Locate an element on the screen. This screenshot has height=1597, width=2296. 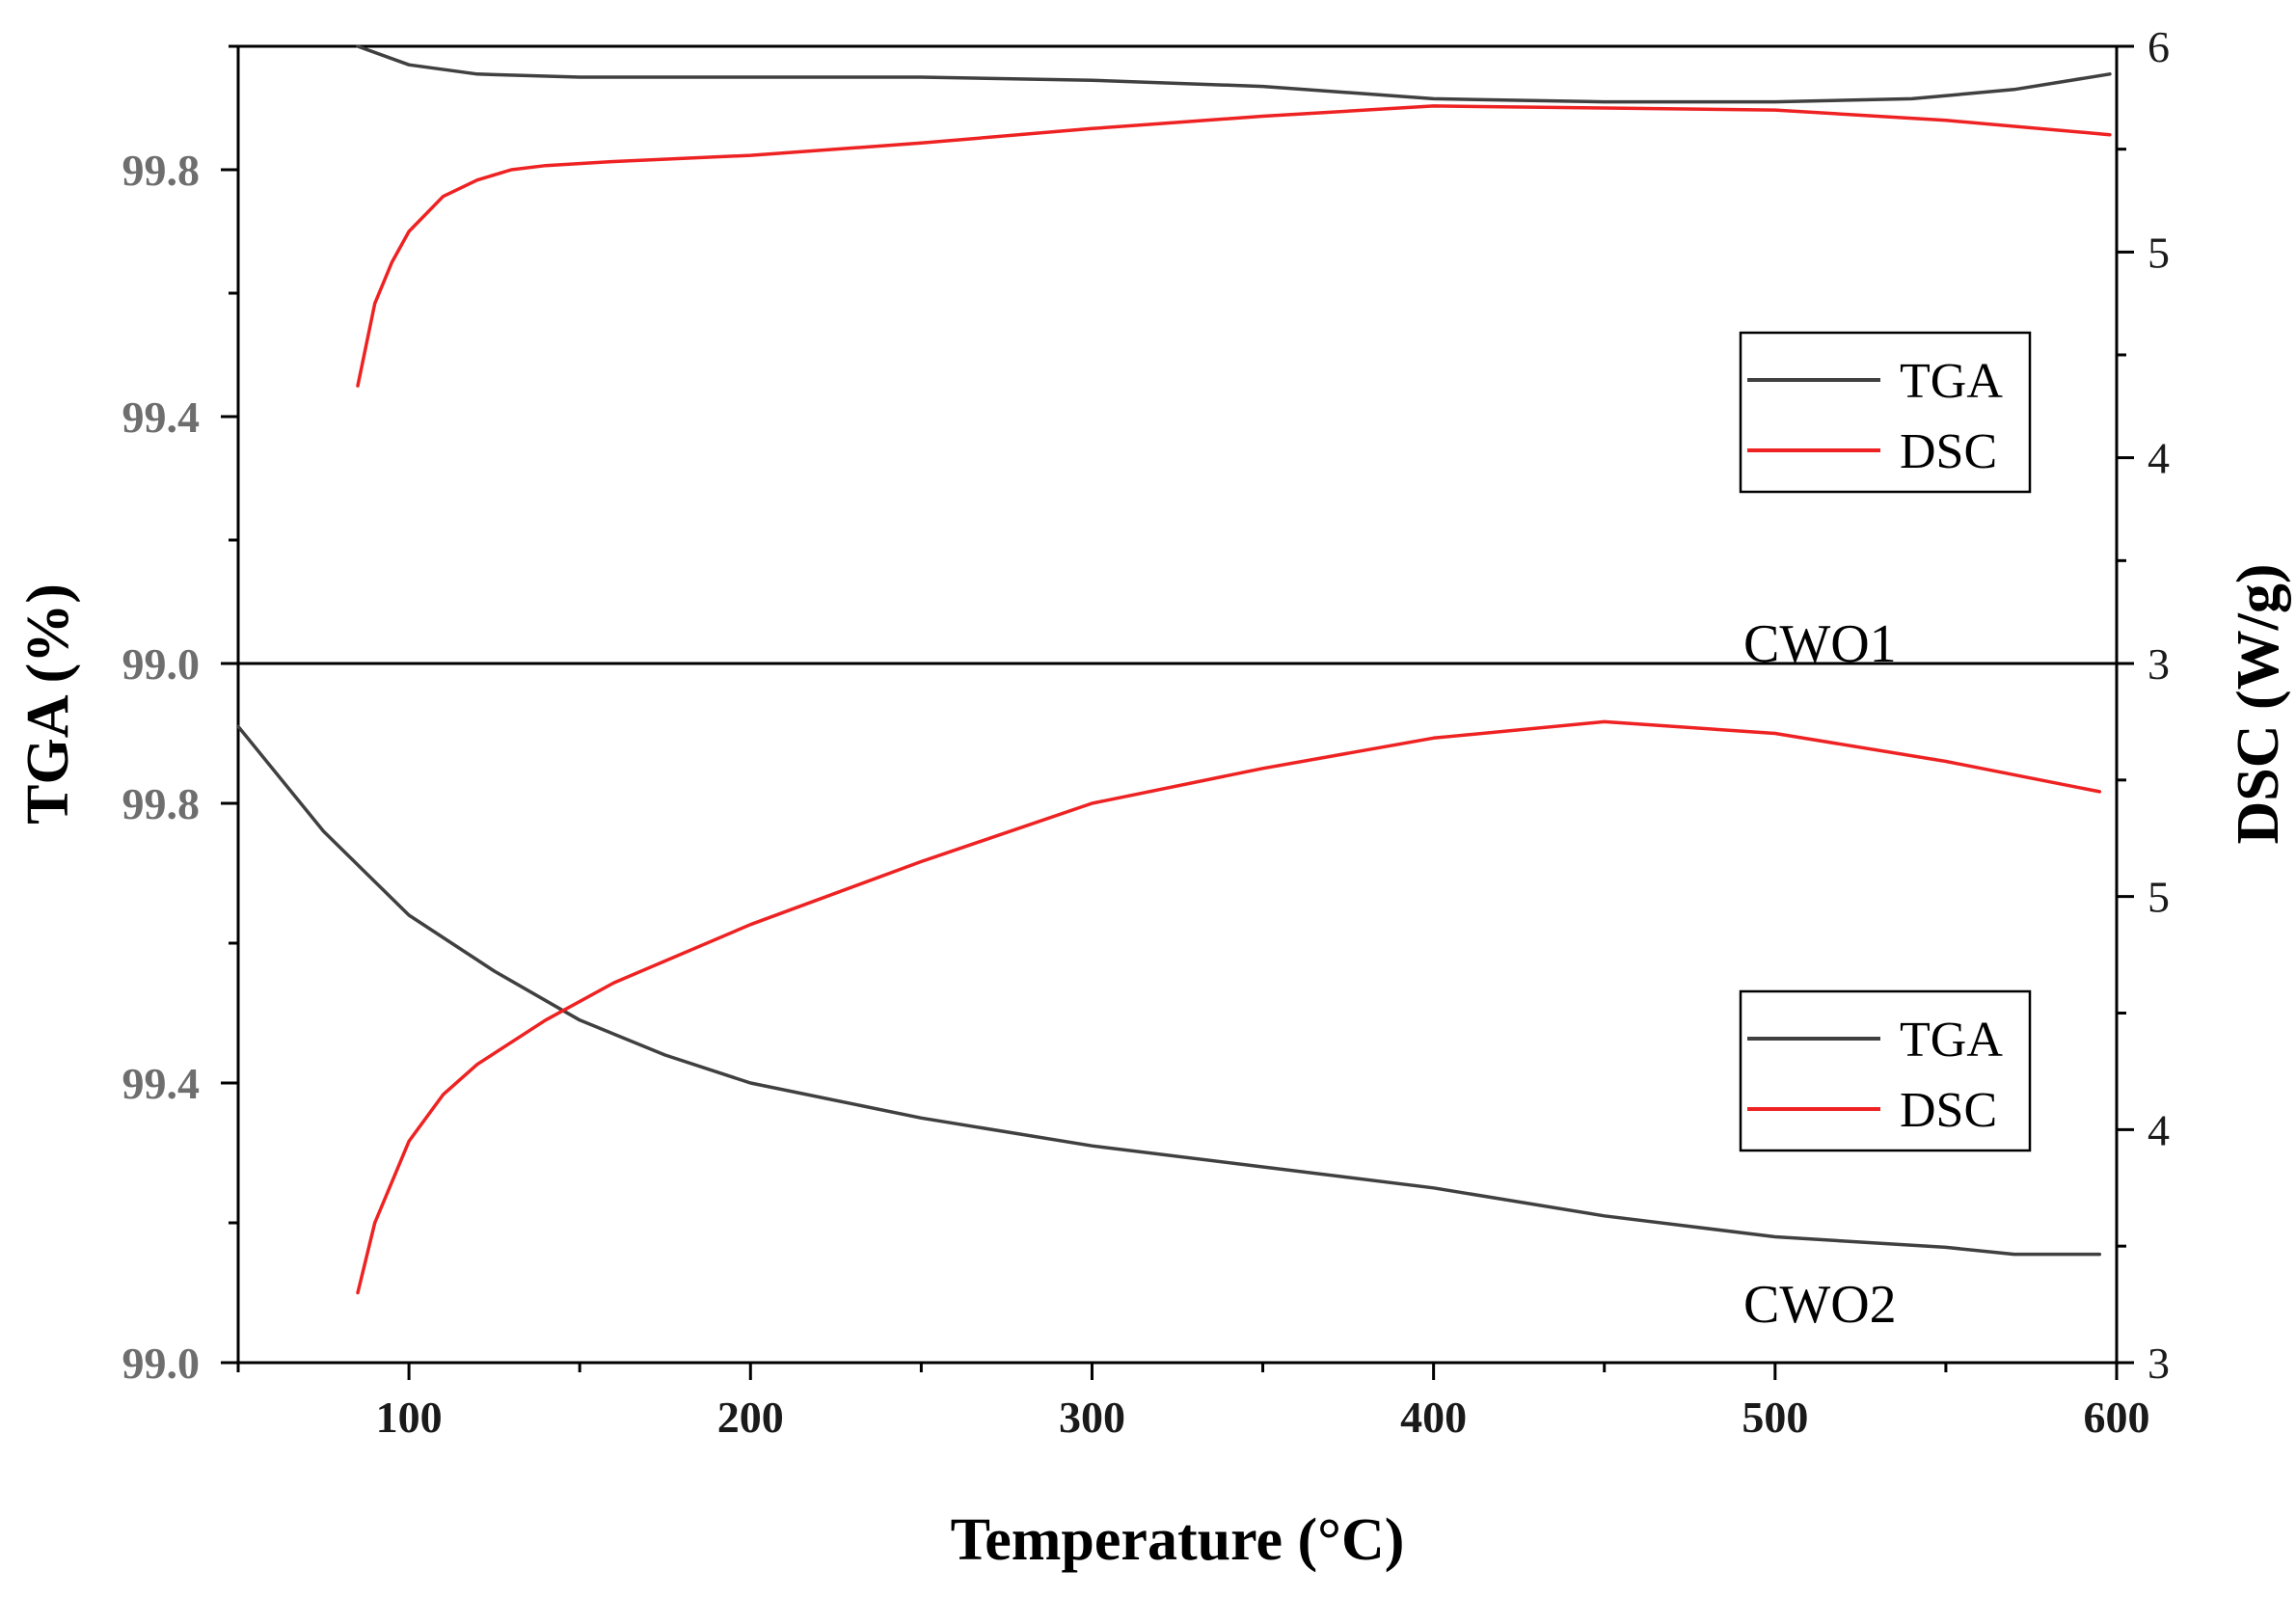
left-tick-label-cwo1: 99.8 is located at coordinates (161, 170).